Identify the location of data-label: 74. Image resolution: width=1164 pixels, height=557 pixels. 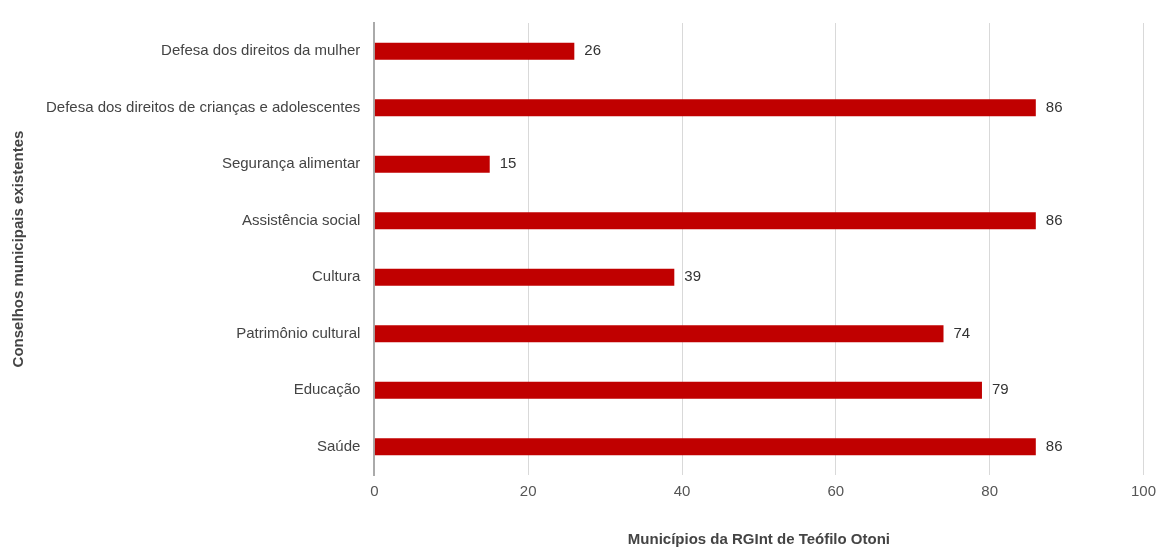
(962, 332).